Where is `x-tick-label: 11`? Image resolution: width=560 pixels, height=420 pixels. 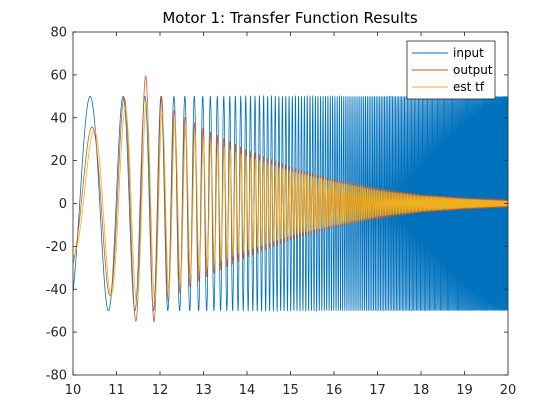
x-tick-label: 11 is located at coordinates (116, 390).